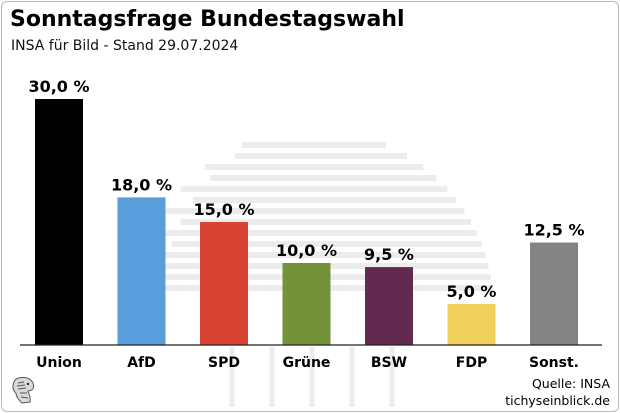 This screenshot has width=620, height=413. I want to click on category-label: SPD, so click(224, 363).